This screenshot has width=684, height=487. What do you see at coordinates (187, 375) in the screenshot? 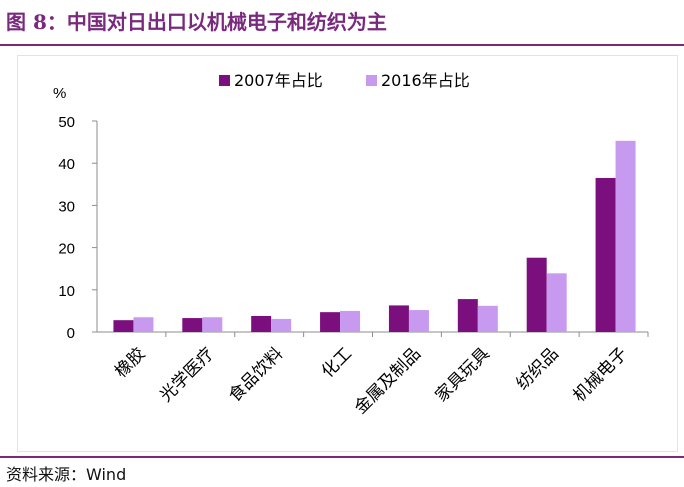
I see `x-tick-label: 光学医疗` at bounding box center [187, 375].